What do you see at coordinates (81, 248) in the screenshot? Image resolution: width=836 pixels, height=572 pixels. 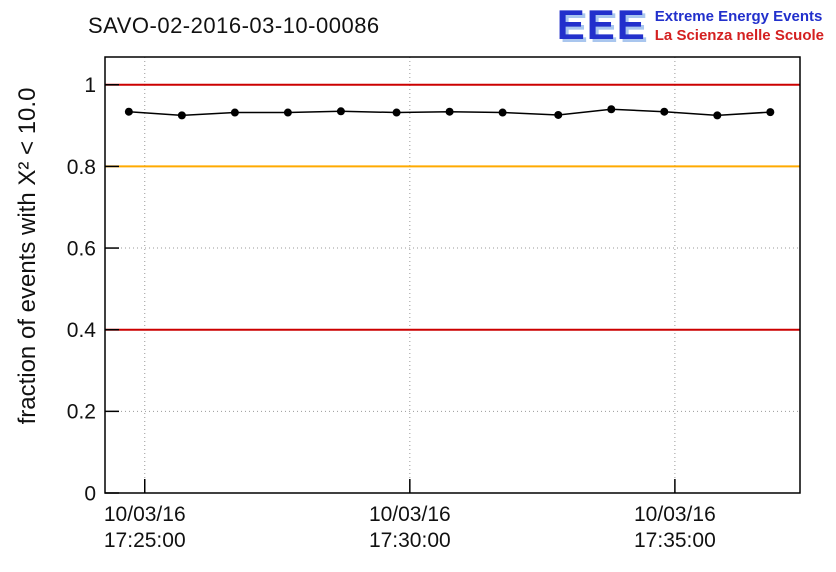 I see `y-tick-label: 0.6` at bounding box center [81, 248].